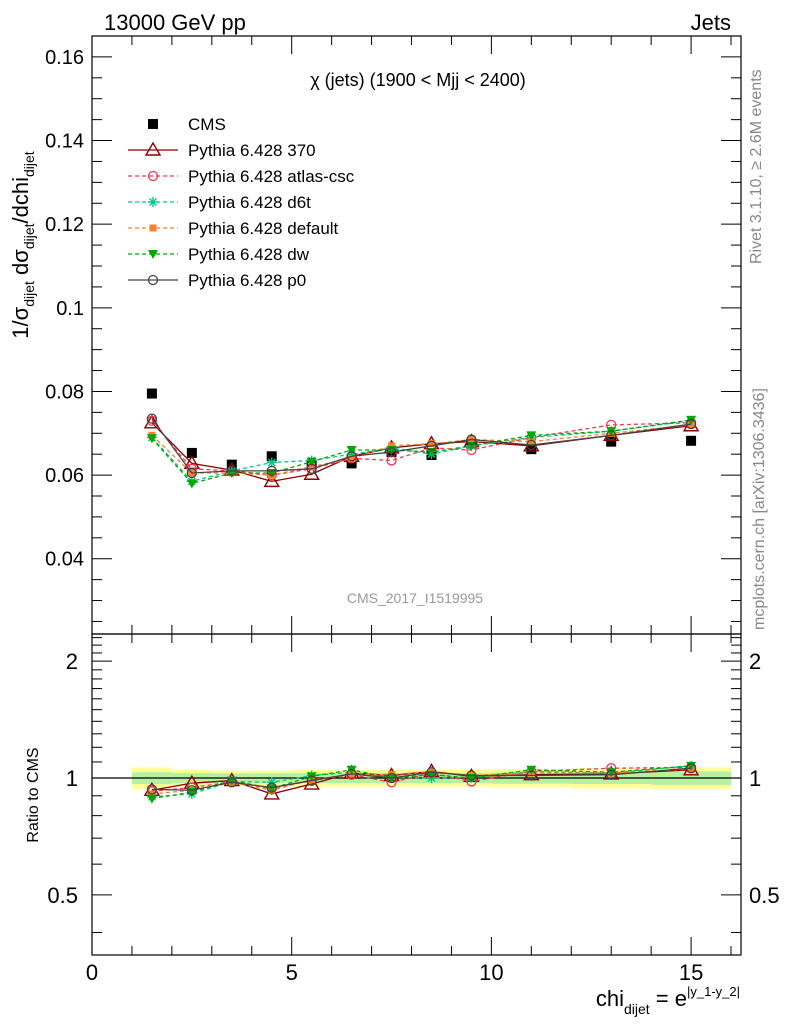  I want to click on header-right: Jets, so click(711, 22).